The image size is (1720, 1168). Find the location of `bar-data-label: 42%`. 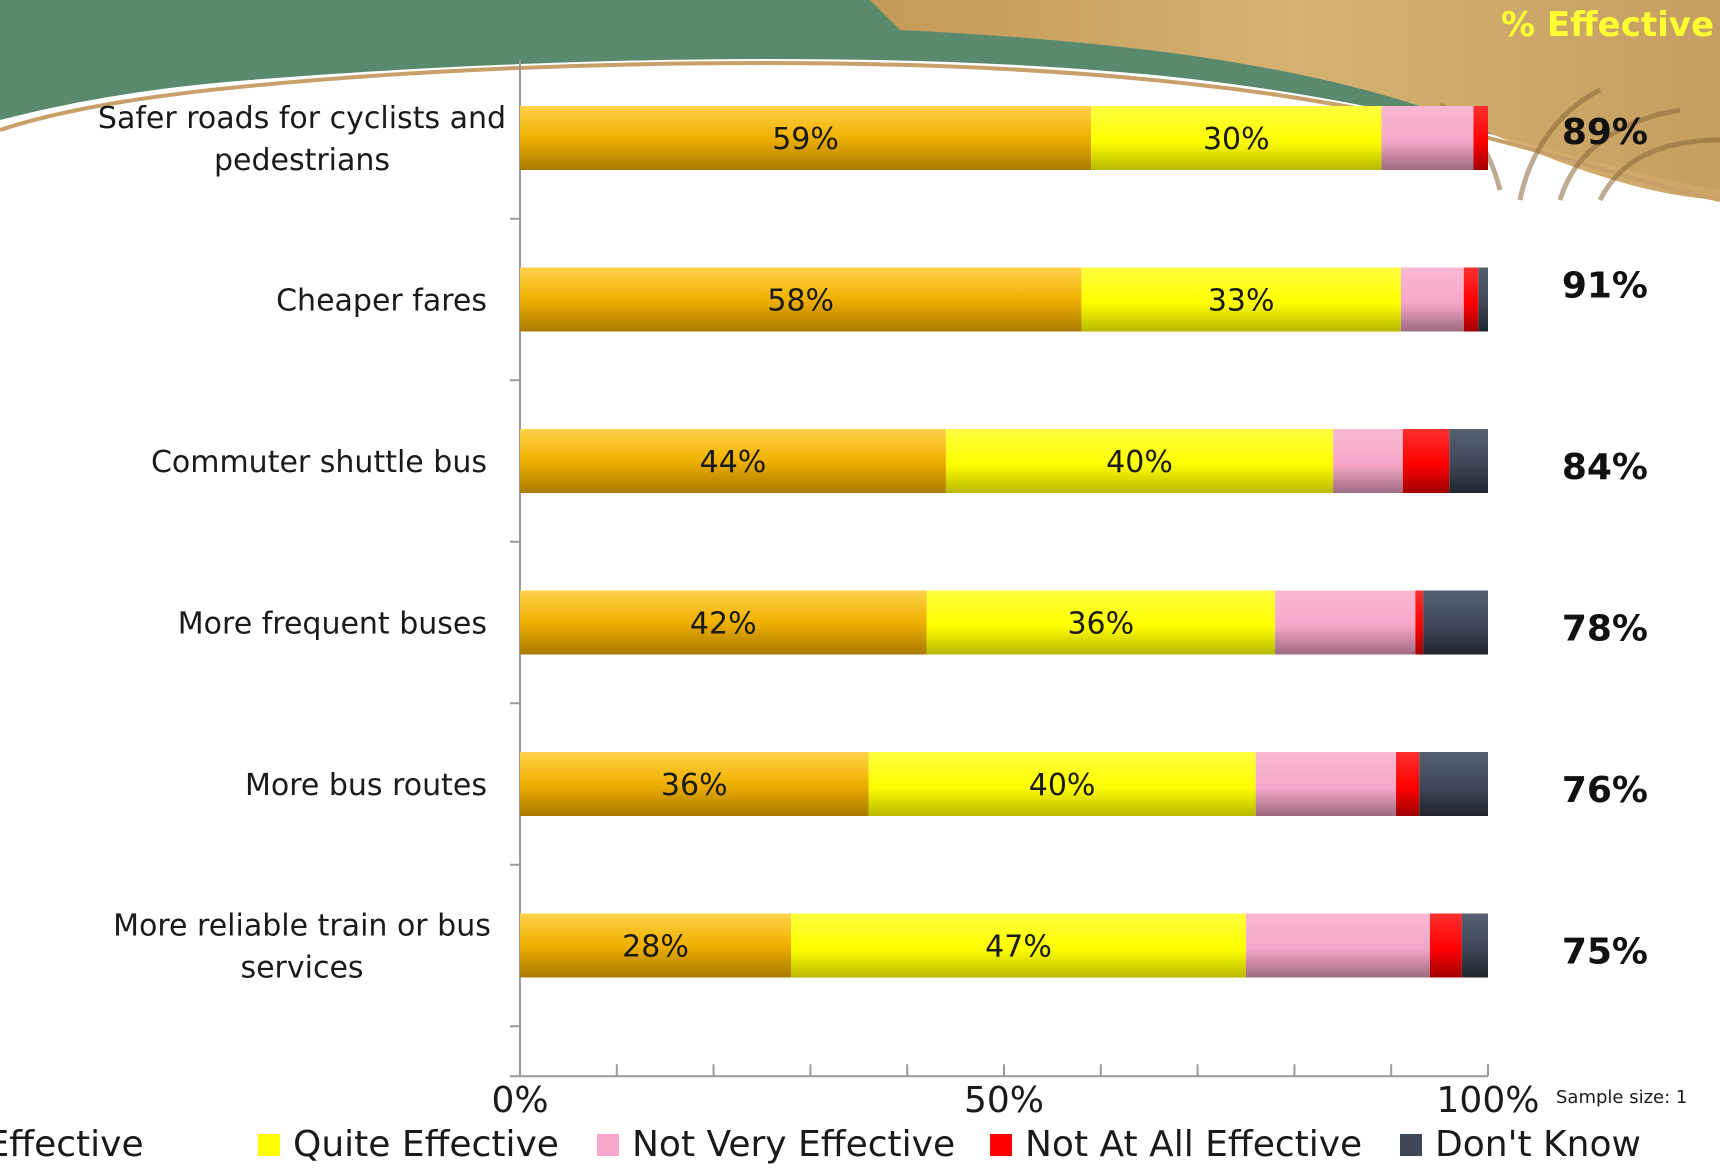

bar-data-label: 42% is located at coordinates (723, 624).